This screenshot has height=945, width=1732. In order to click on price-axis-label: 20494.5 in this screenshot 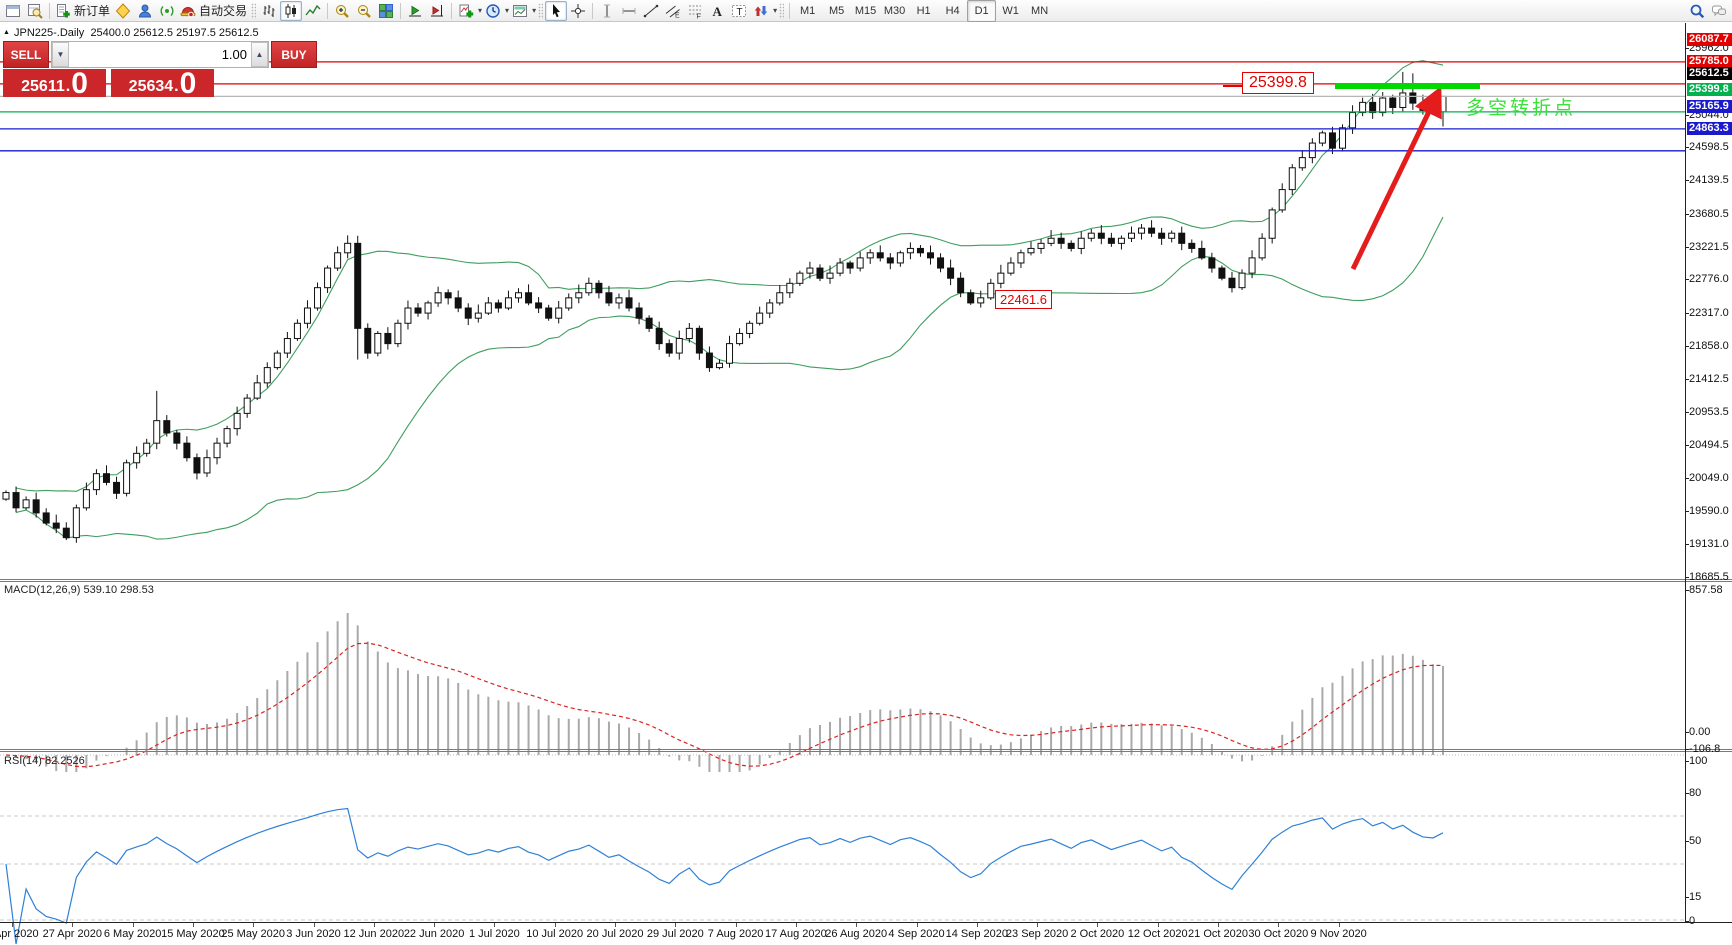, I will do `click(1709, 445)`.